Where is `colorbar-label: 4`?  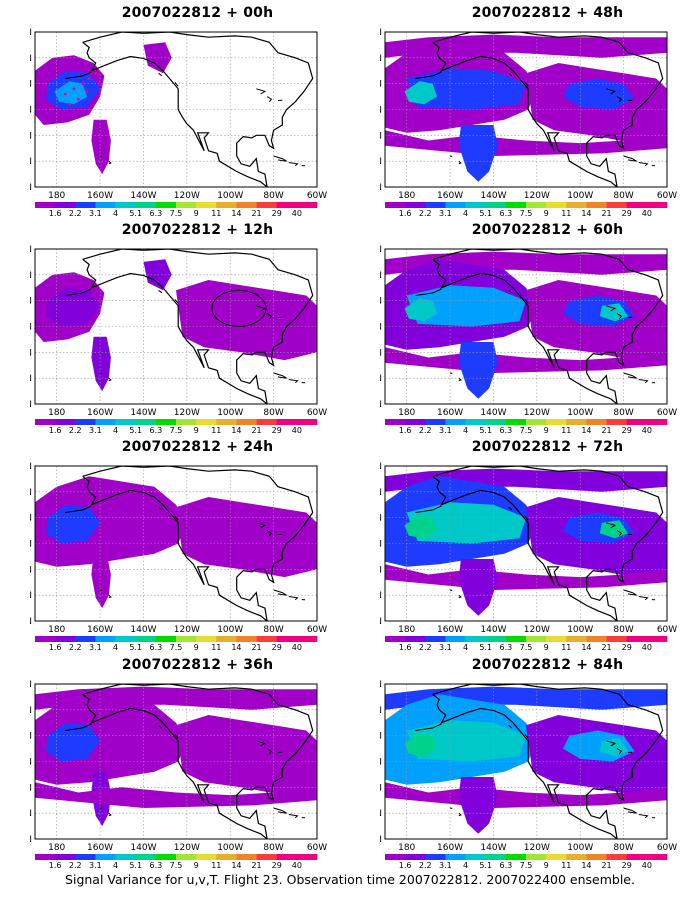 colorbar-label: 4 is located at coordinates (115, 430).